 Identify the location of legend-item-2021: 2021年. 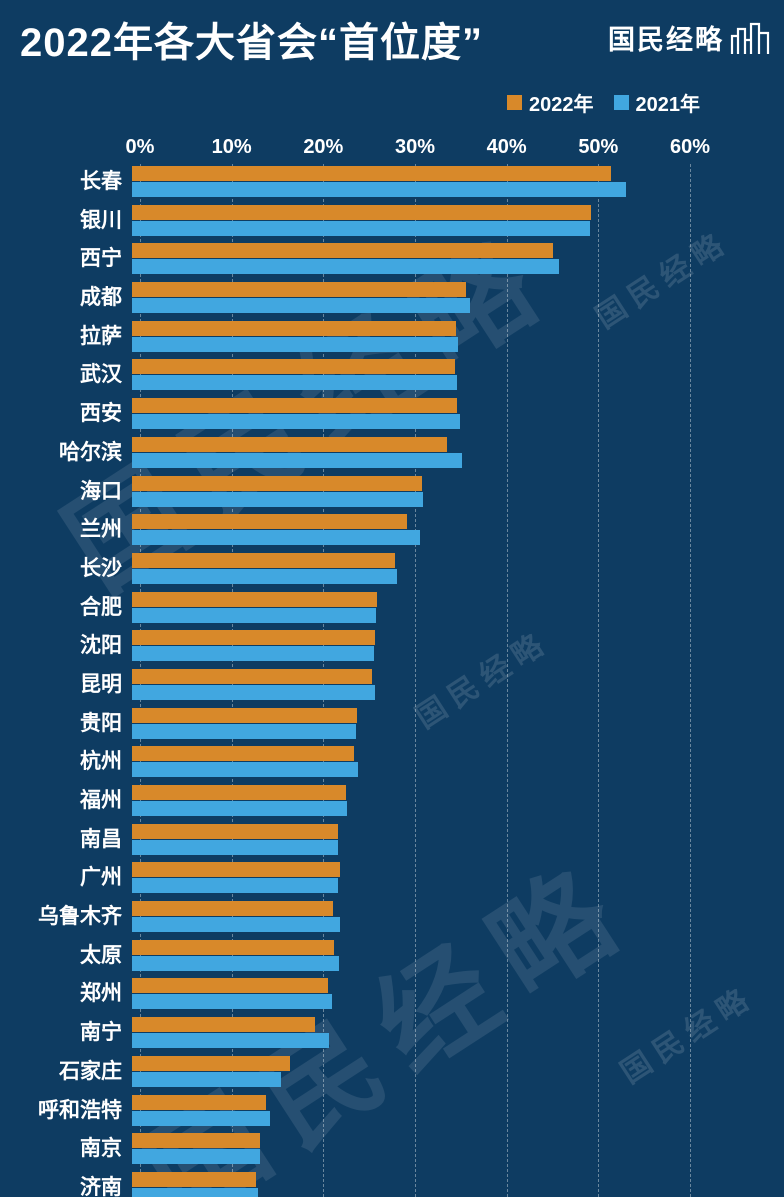
(656, 102).